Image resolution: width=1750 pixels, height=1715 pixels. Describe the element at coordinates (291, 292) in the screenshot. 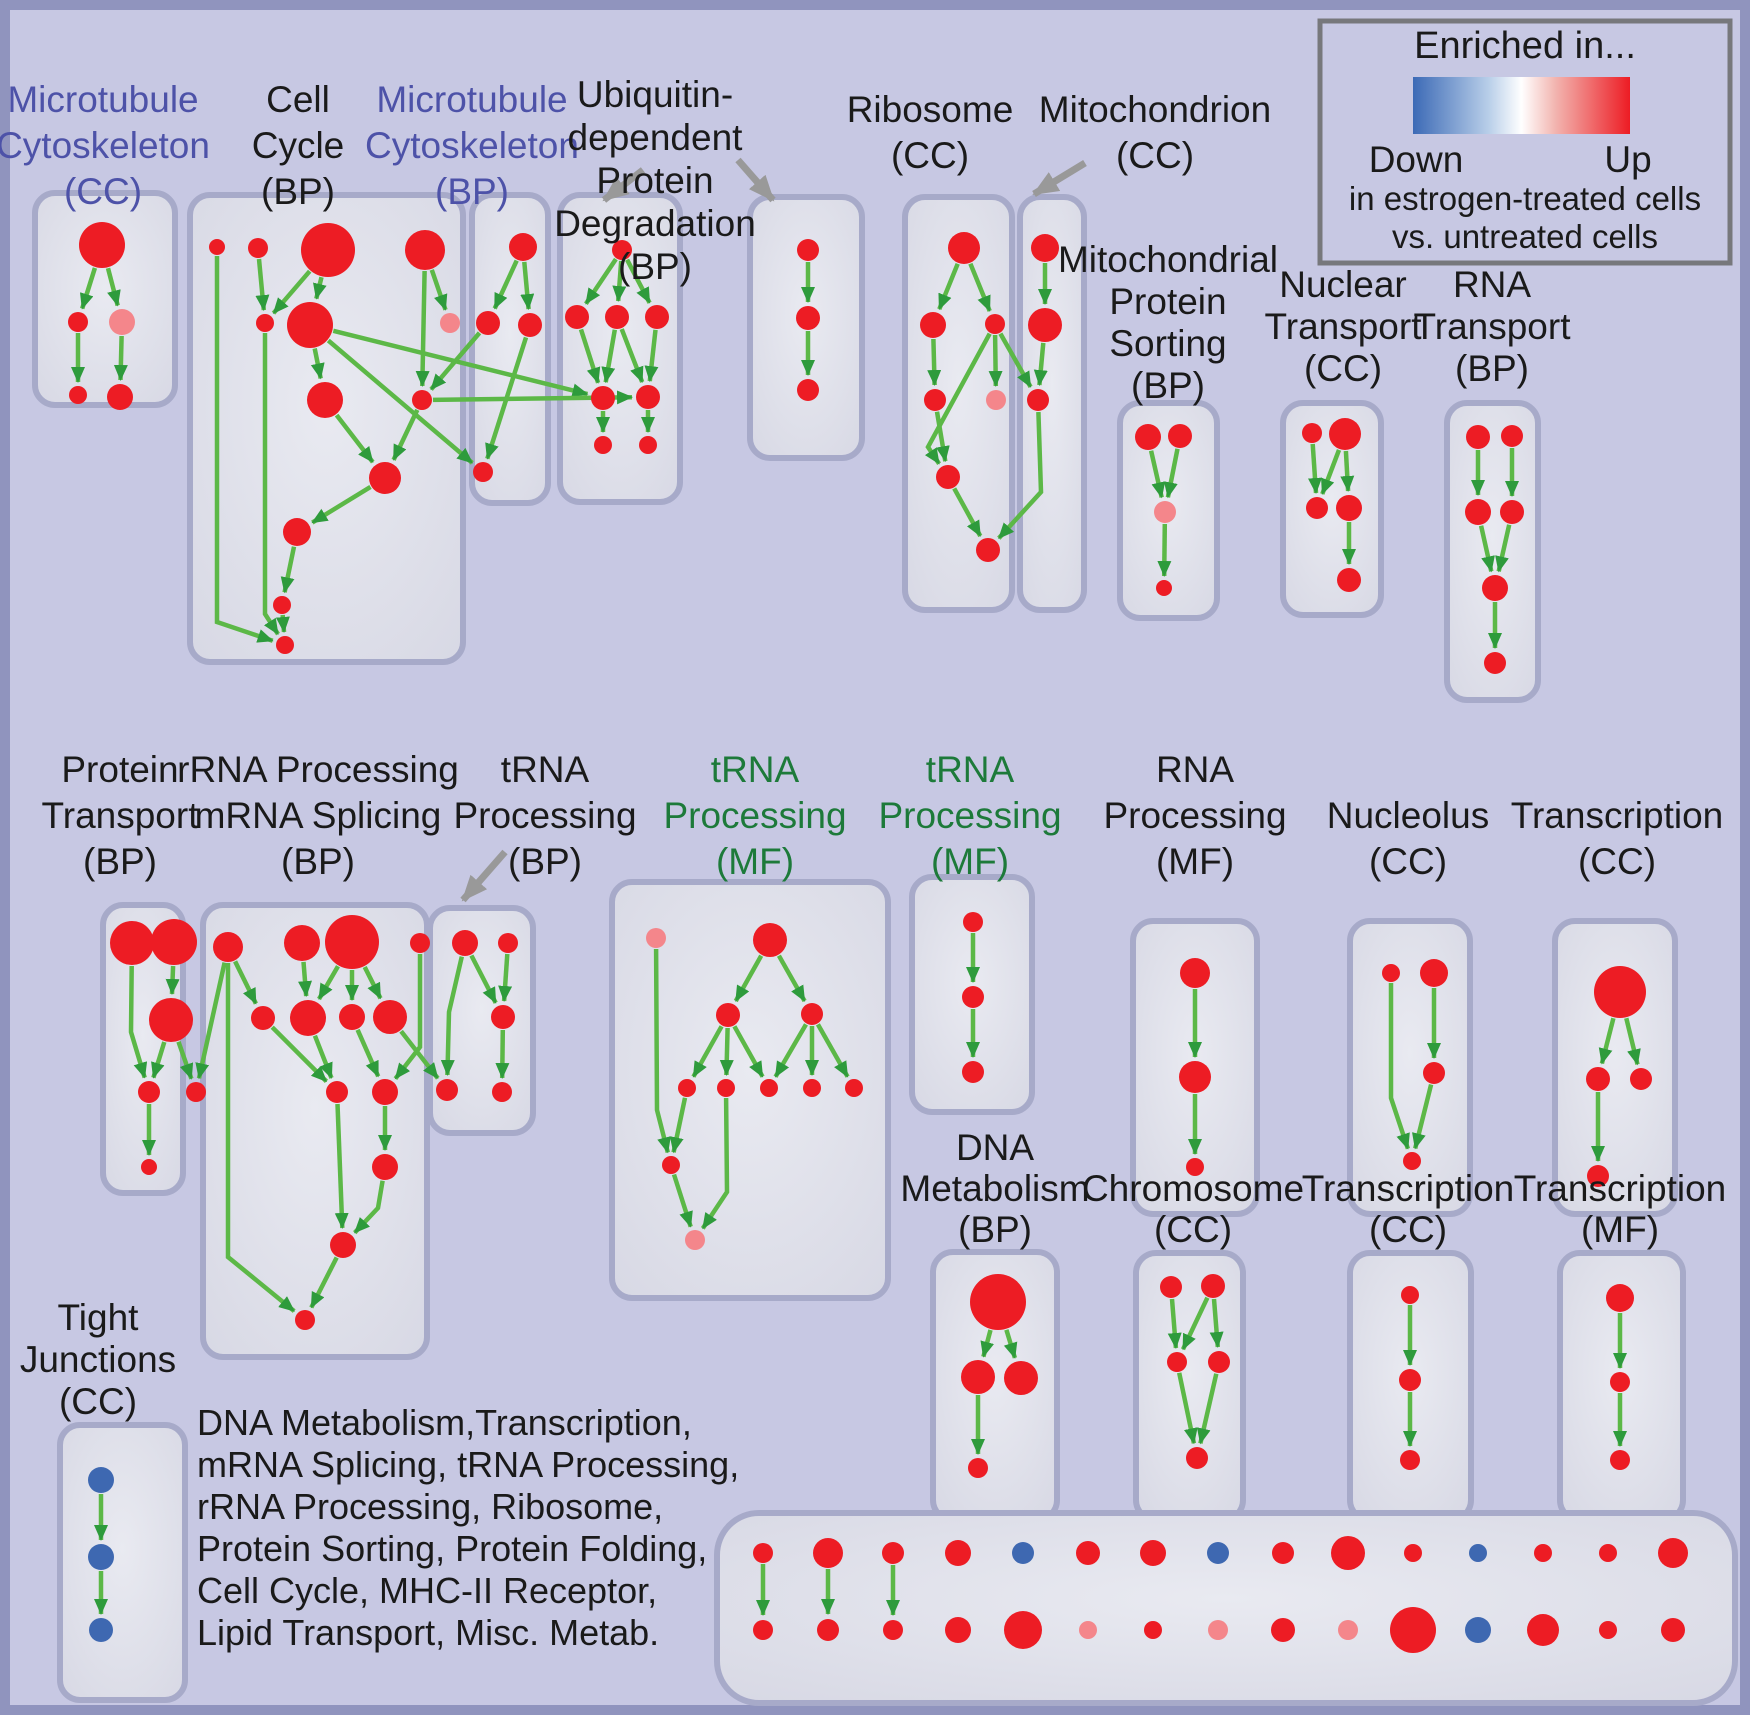

I see `edge-b3-b5` at that location.